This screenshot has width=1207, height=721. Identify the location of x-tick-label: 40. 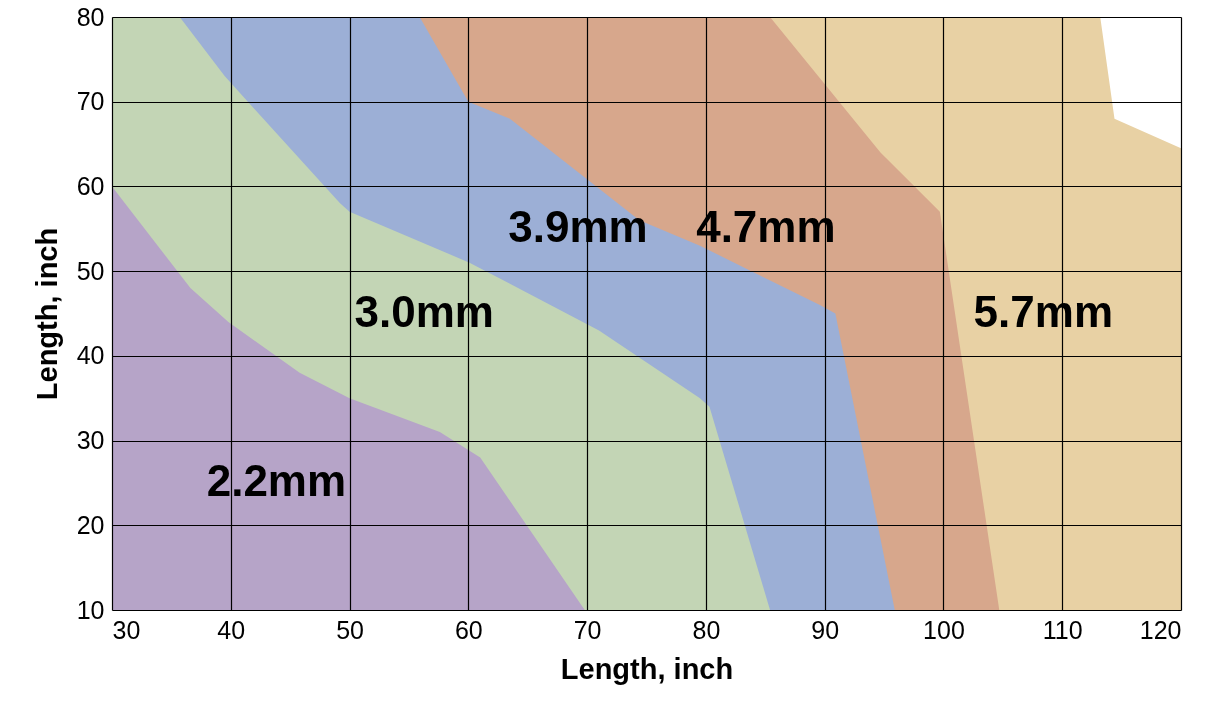
(231, 629).